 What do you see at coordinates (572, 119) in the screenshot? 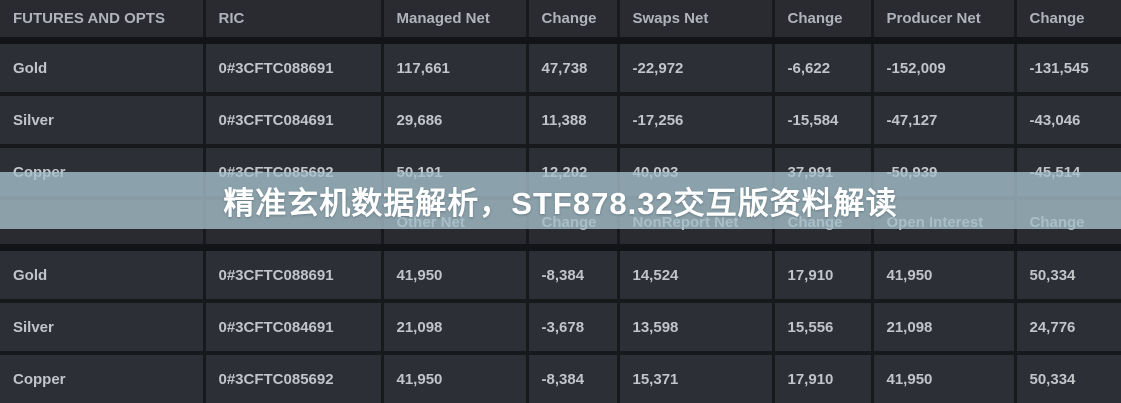
I see `value-cell: 11,388` at bounding box center [572, 119].